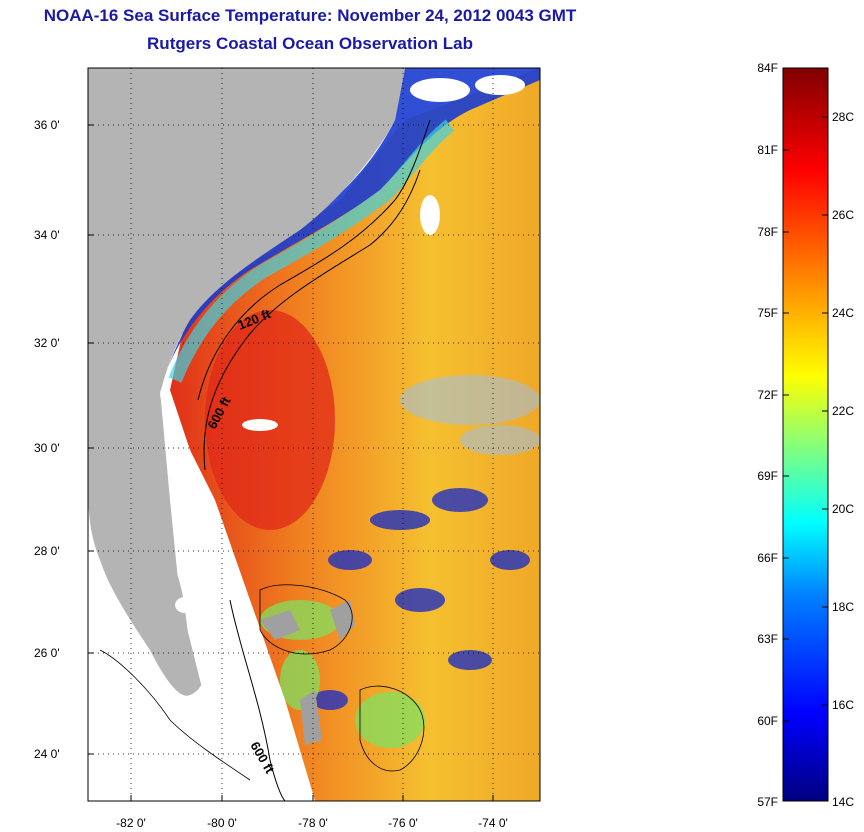 This screenshot has width=864, height=832. What do you see at coordinates (270, 420) in the screenshot?
I see `warm-core` at bounding box center [270, 420].